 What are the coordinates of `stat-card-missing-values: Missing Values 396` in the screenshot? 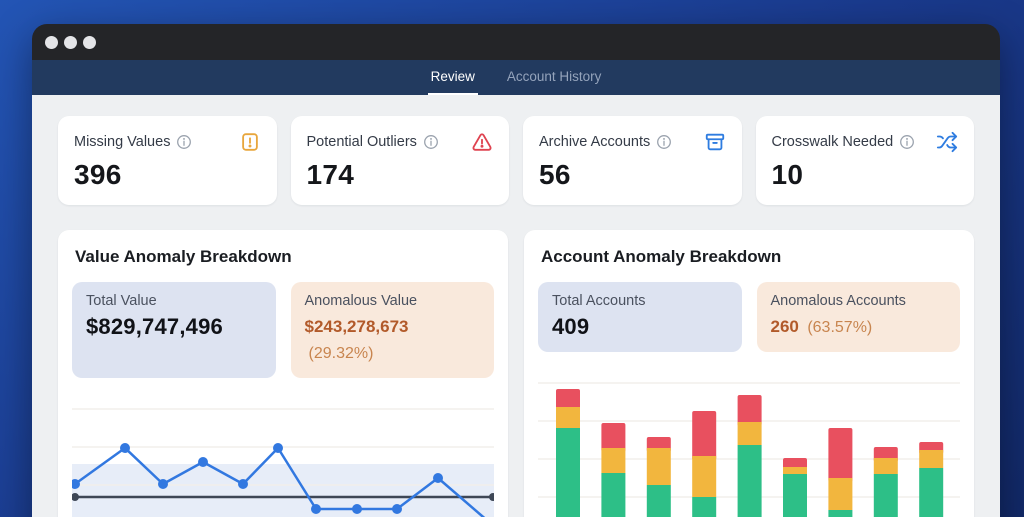 It's located at (167, 160).